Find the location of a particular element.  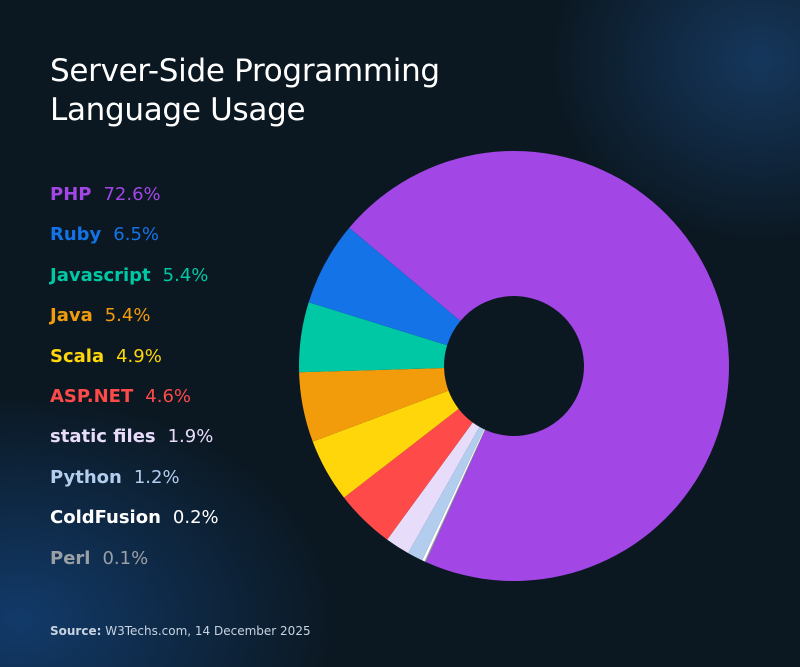

legend-label: Java is located at coordinates (71, 316).